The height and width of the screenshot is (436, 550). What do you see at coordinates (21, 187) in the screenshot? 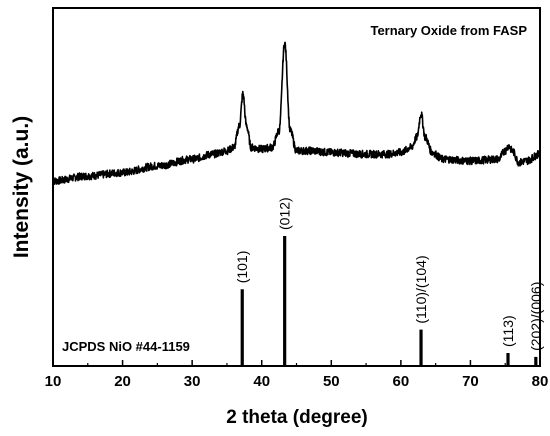
I see `y-axis-title: Intensity (a.u.)` at bounding box center [21, 187].